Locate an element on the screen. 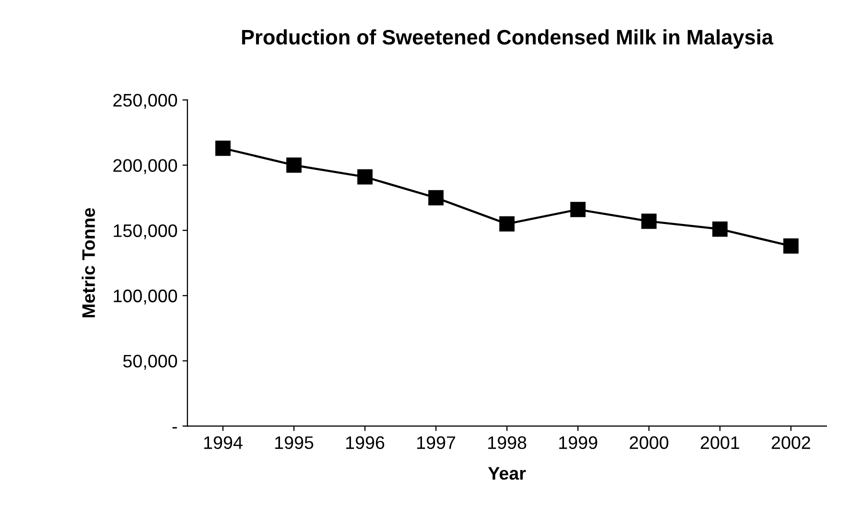 This screenshot has height=526, width=852. x-tick-label: 1997 is located at coordinates (436, 443).